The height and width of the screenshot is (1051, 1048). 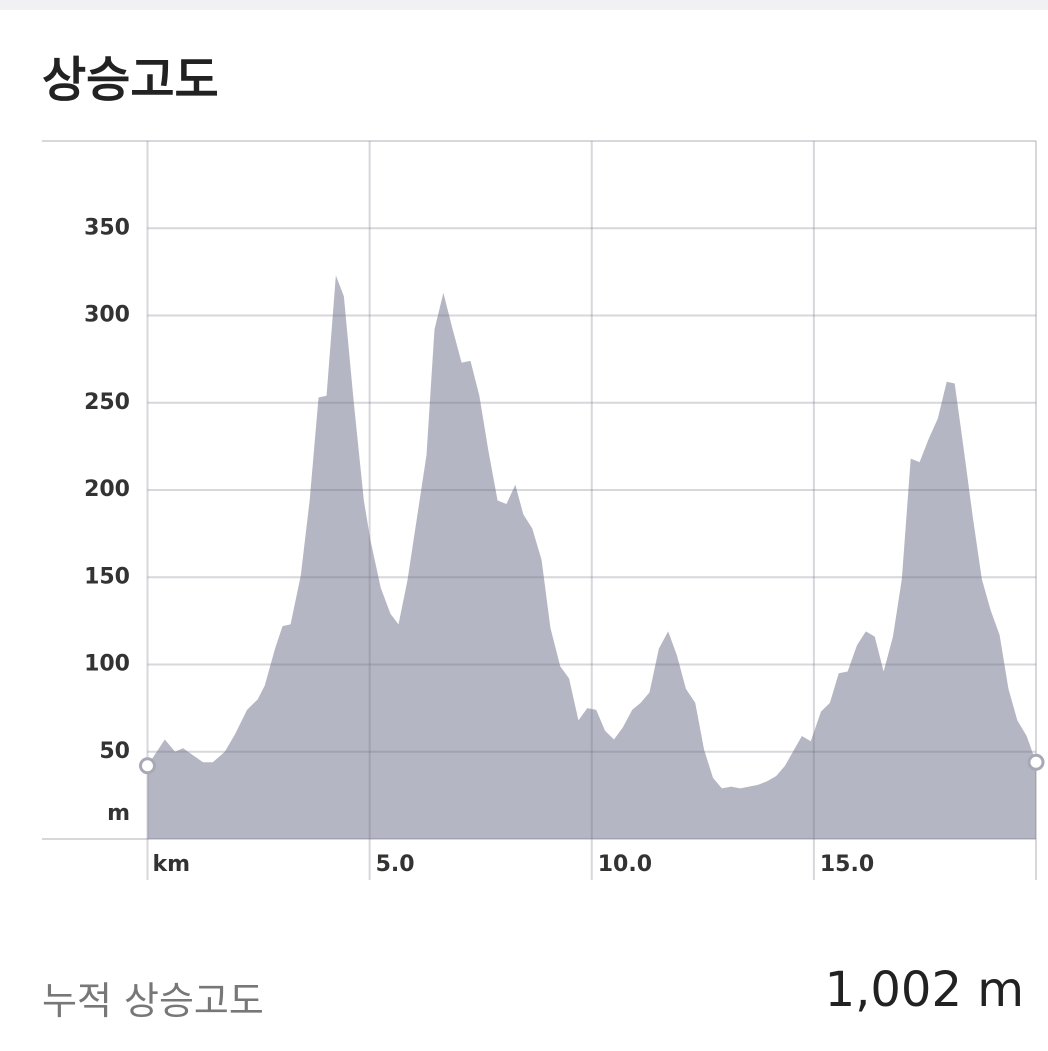 I want to click on y-tick-label: 150, so click(x=107, y=576).